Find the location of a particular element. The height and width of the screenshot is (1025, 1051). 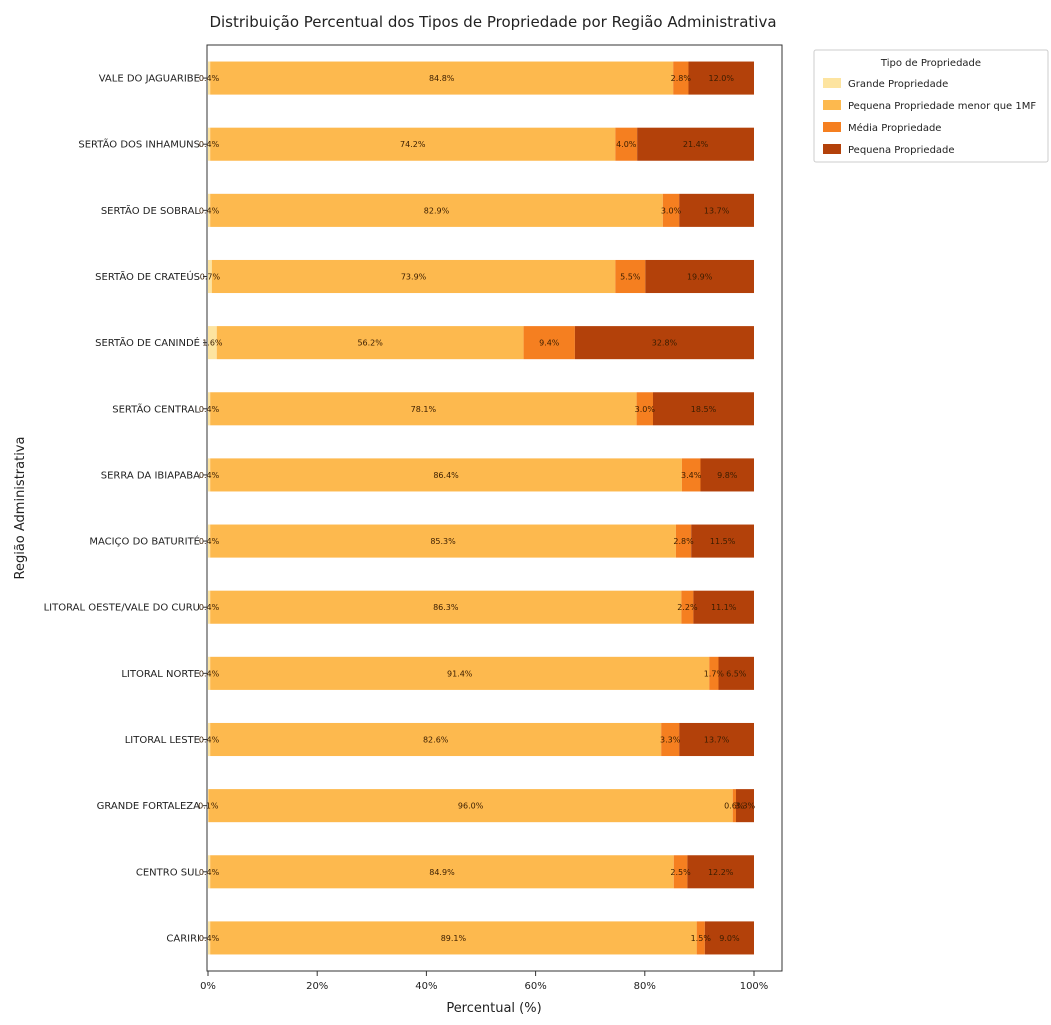

bar-data-label: 78.1% is located at coordinates (424, 409).